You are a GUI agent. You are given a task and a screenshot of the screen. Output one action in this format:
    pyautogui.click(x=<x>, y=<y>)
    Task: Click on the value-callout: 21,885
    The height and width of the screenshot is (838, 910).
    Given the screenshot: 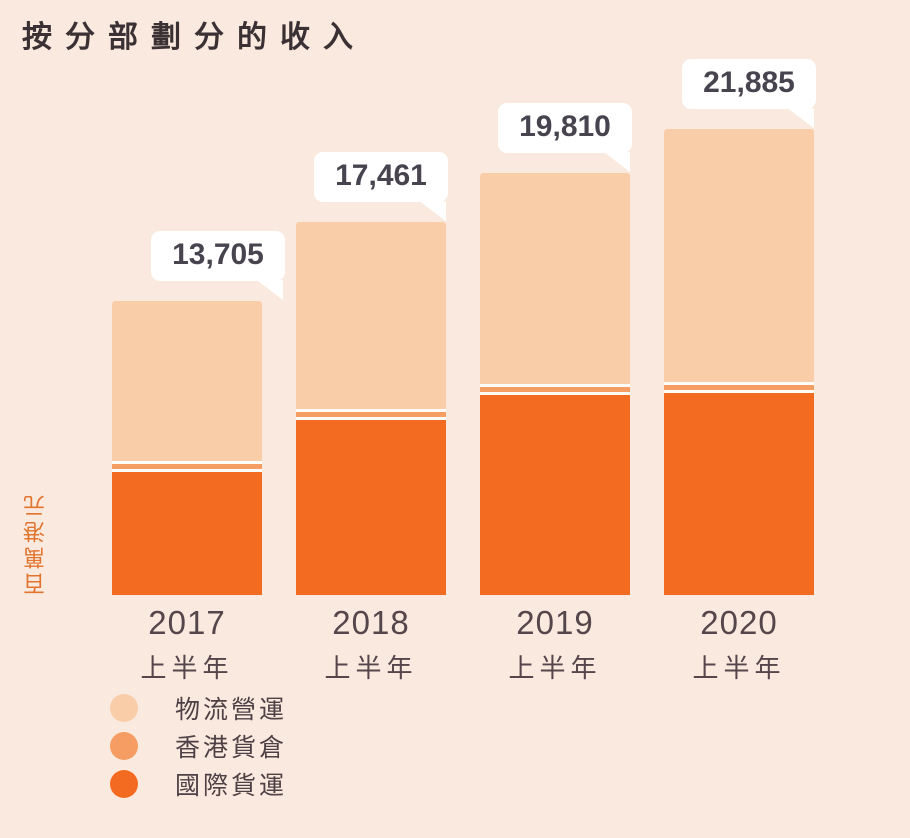 What is the action you would take?
    pyautogui.click(x=749, y=94)
    